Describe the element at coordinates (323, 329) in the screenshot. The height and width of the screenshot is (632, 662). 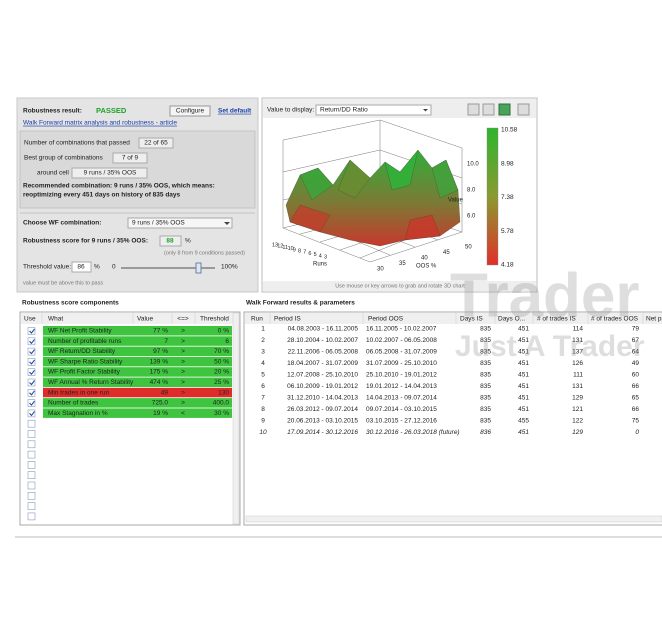
I see `cell: 04.08.2003 - 16.11.2005` at that location.